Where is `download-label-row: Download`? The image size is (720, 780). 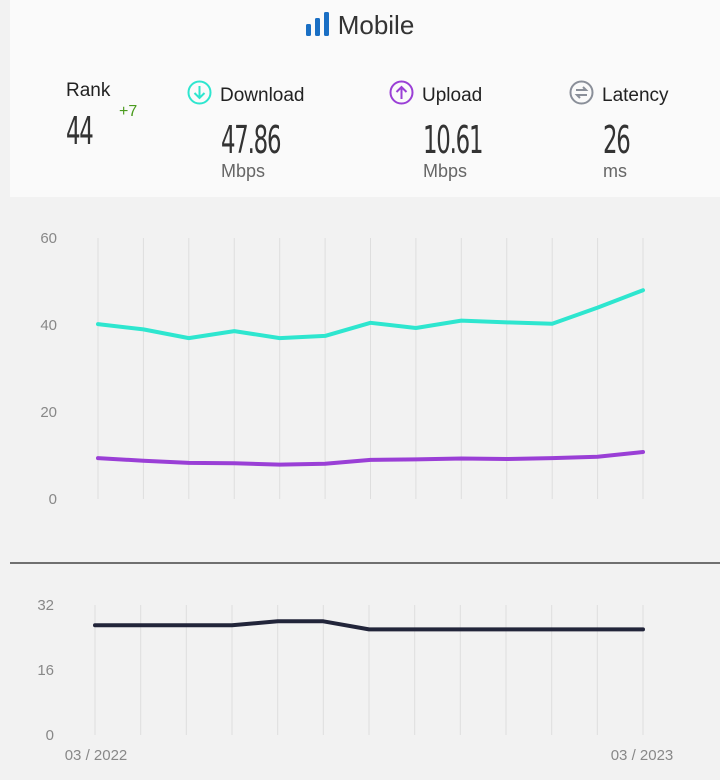
download-label-row: Download is located at coordinates (253, 95).